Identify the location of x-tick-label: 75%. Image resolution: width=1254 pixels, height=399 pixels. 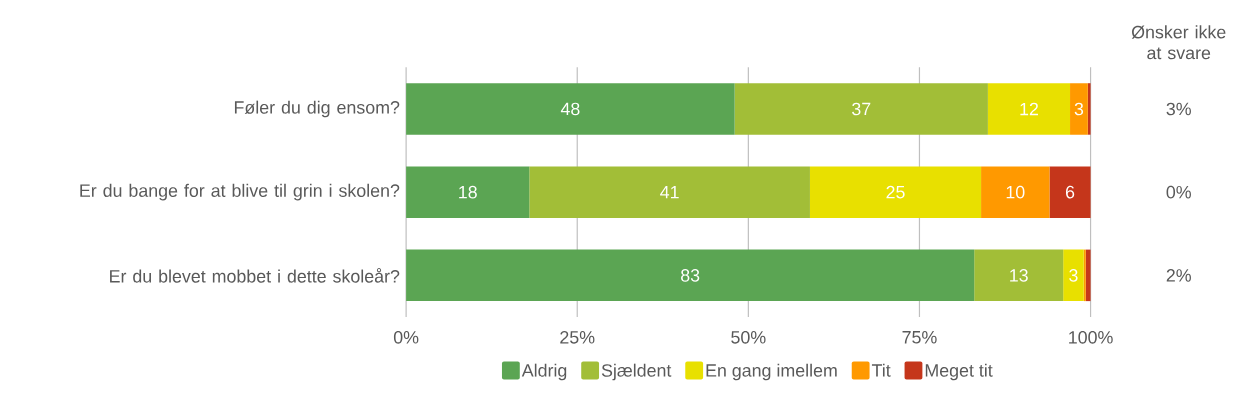
(919, 337).